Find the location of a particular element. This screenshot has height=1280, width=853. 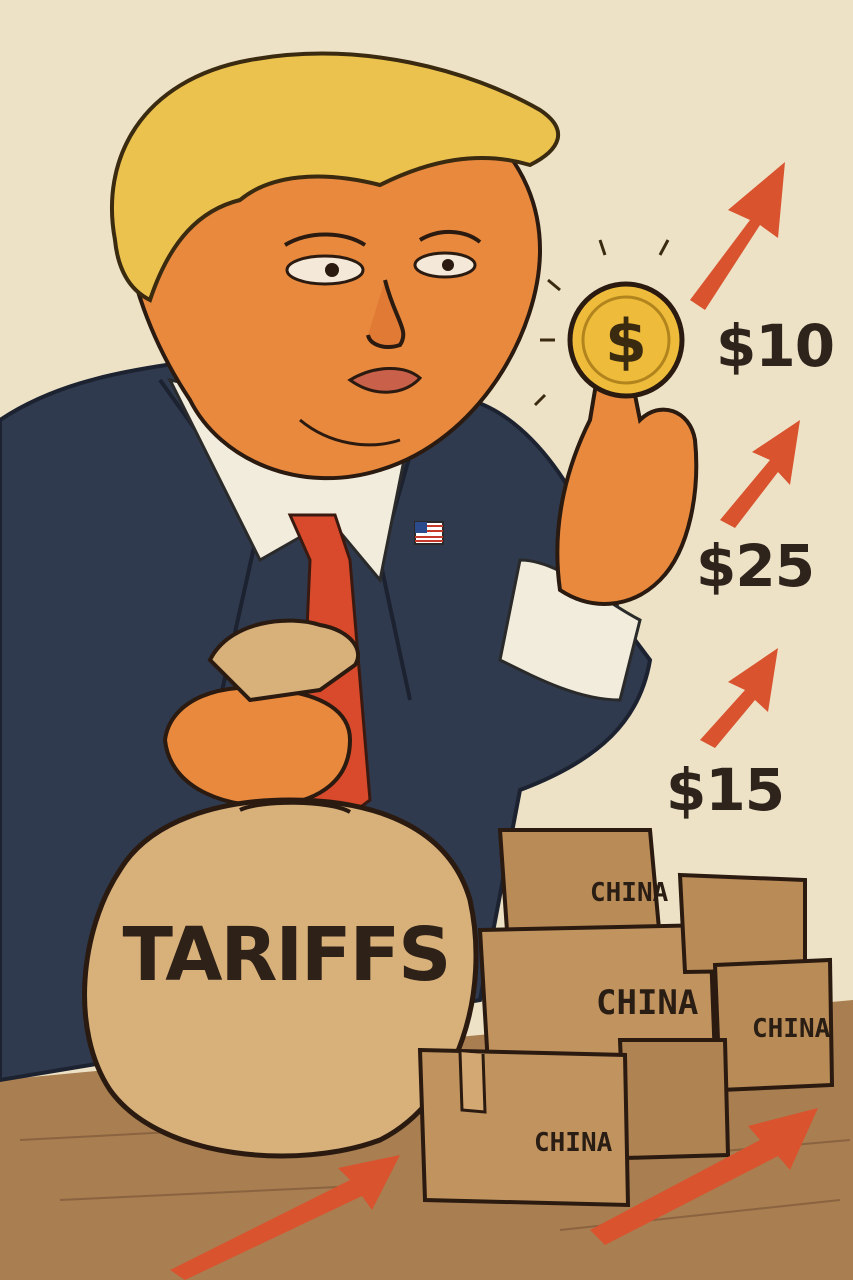

hair is located at coordinates (335, 177).